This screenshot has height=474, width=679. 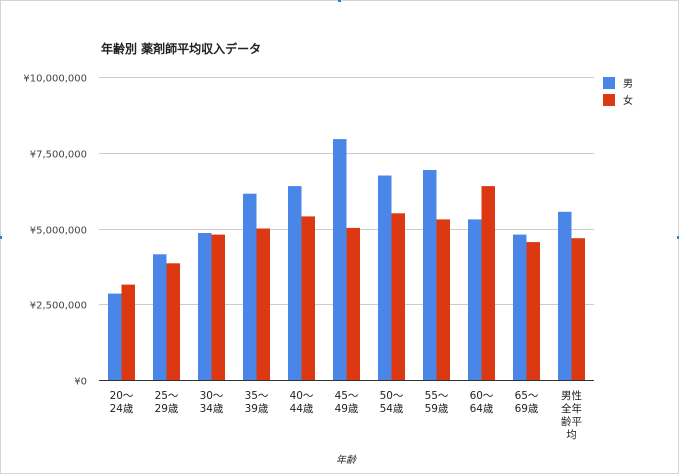 I want to click on x-tick-label: 男性全年齢平均, so click(x=571, y=415).